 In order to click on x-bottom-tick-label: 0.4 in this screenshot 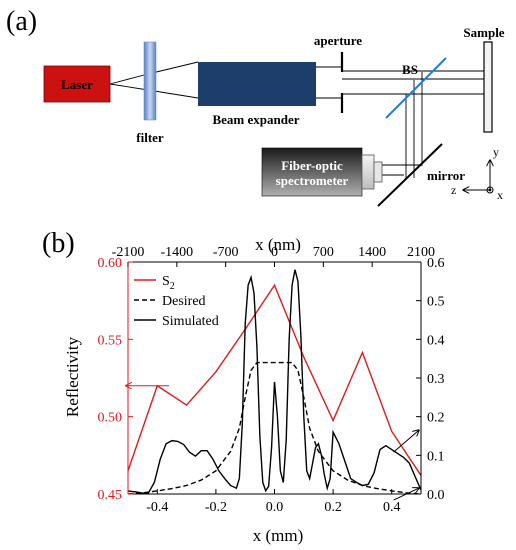, I will do `click(392, 507)`.